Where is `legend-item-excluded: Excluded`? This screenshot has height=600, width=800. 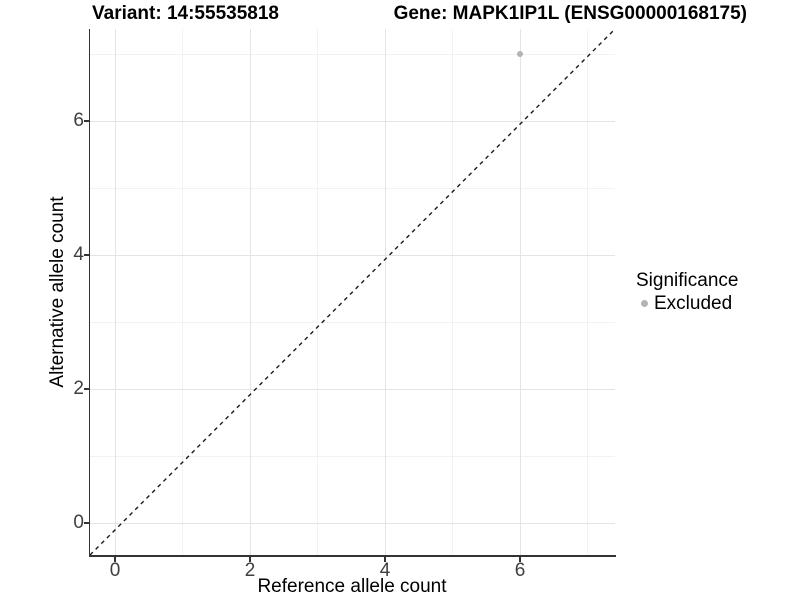
legend-item-excluded: Excluded is located at coordinates (687, 303).